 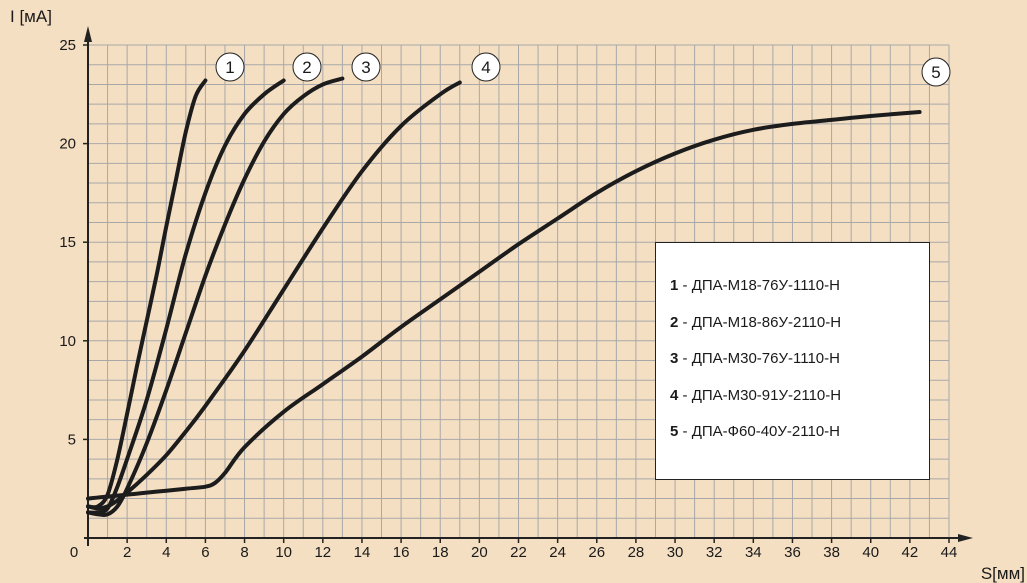 I want to click on y-axis-arrow, so click(x=88, y=34).